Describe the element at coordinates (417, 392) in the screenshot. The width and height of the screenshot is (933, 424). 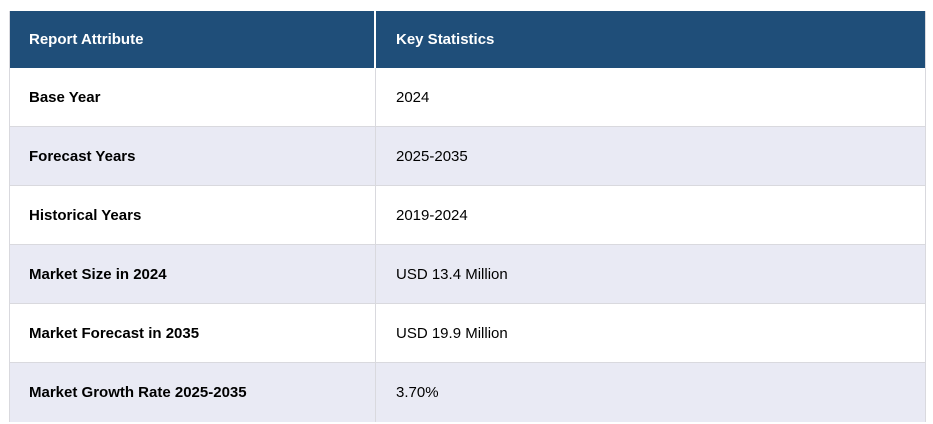
I see `value-cell: 3.70%` at that location.